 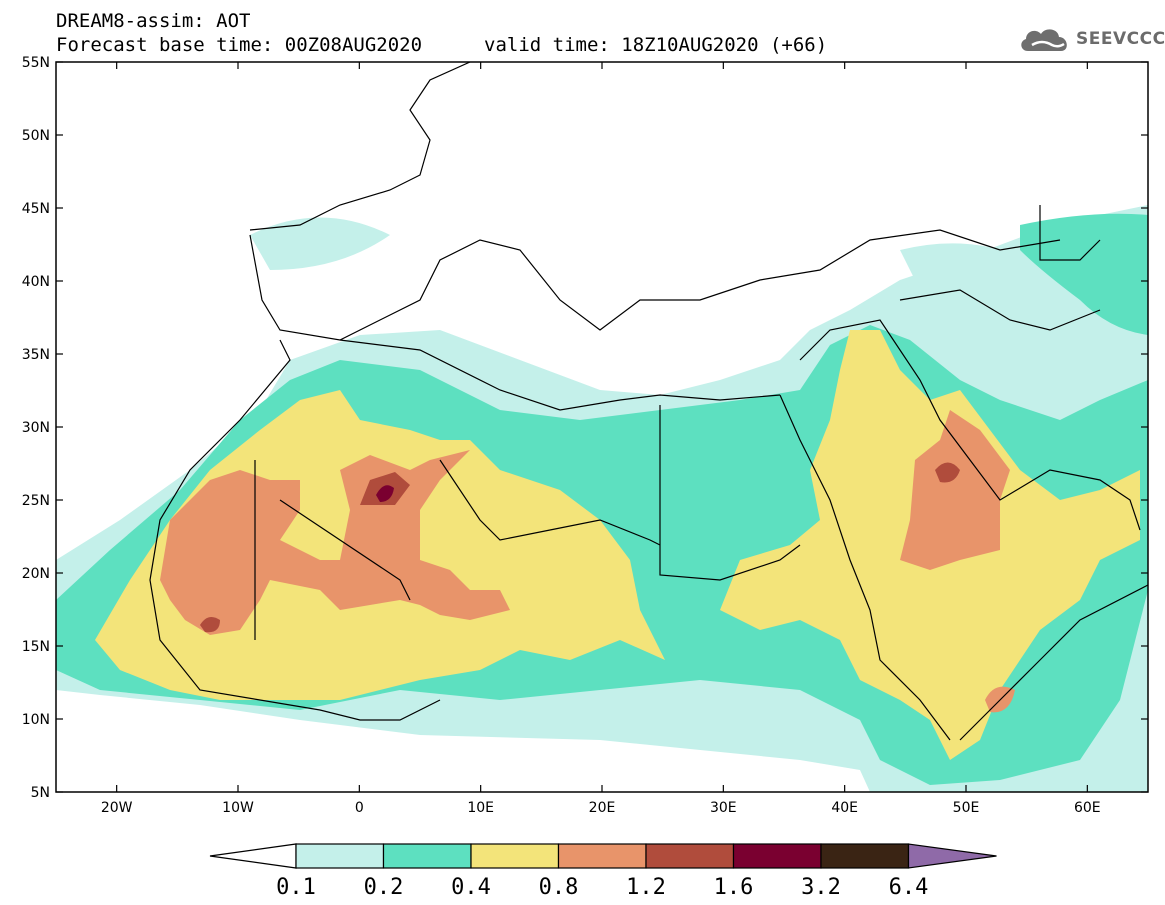 What do you see at coordinates (734, 887) in the screenshot?
I see `colorbar-label: 1.6` at bounding box center [734, 887].